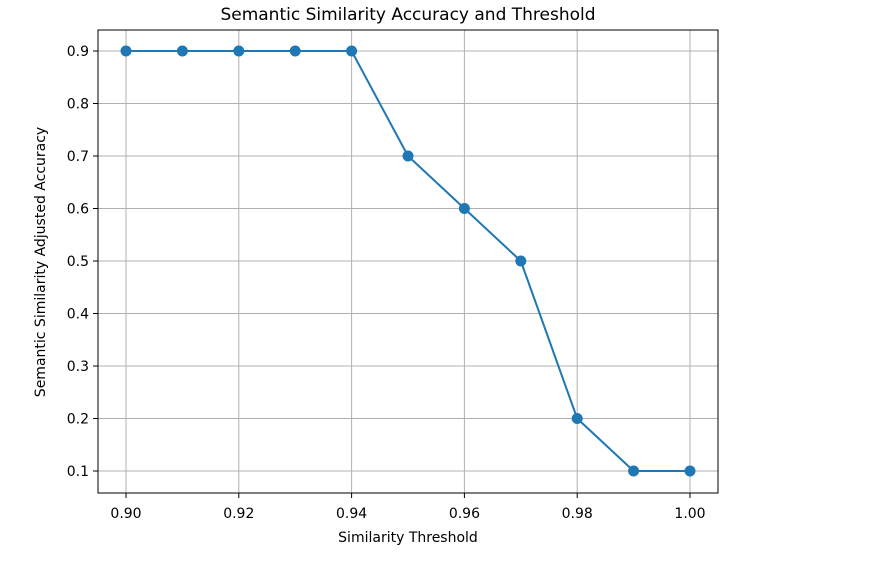  Describe the element at coordinates (125, 514) in the screenshot. I see `x-tick-label: 0.90` at that location.